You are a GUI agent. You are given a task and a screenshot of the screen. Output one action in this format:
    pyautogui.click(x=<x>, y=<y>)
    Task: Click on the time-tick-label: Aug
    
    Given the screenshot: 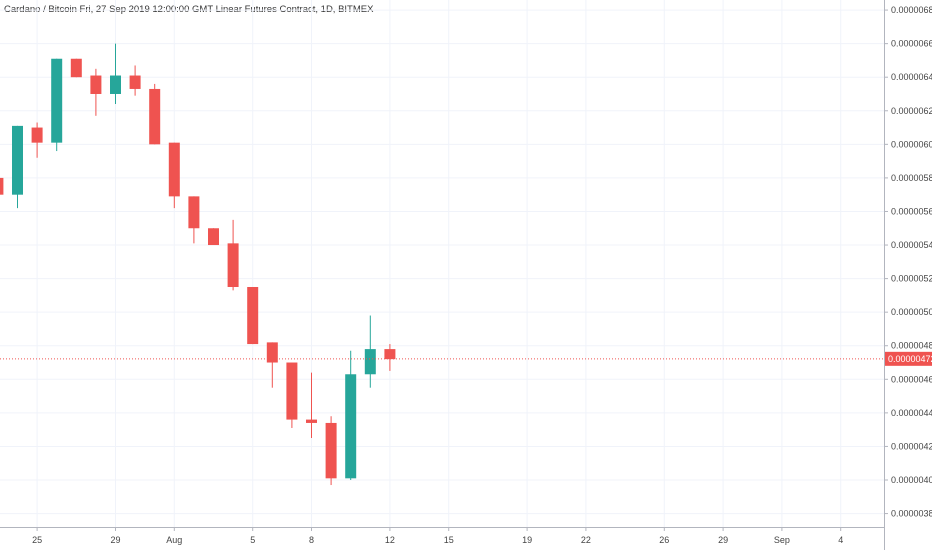 What is the action you would take?
    pyautogui.click(x=174, y=540)
    